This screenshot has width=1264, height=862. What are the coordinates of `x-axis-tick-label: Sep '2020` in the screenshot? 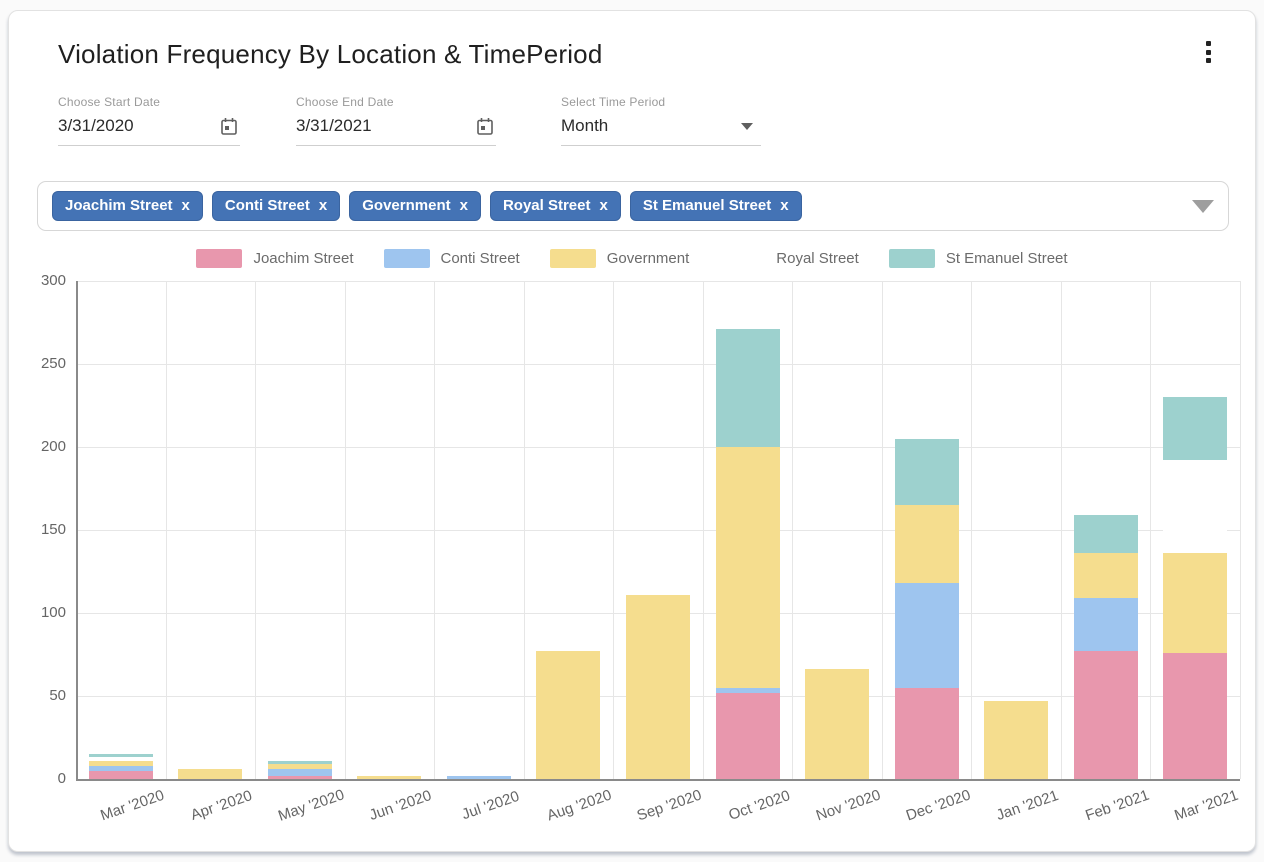 It's located at (669, 805).